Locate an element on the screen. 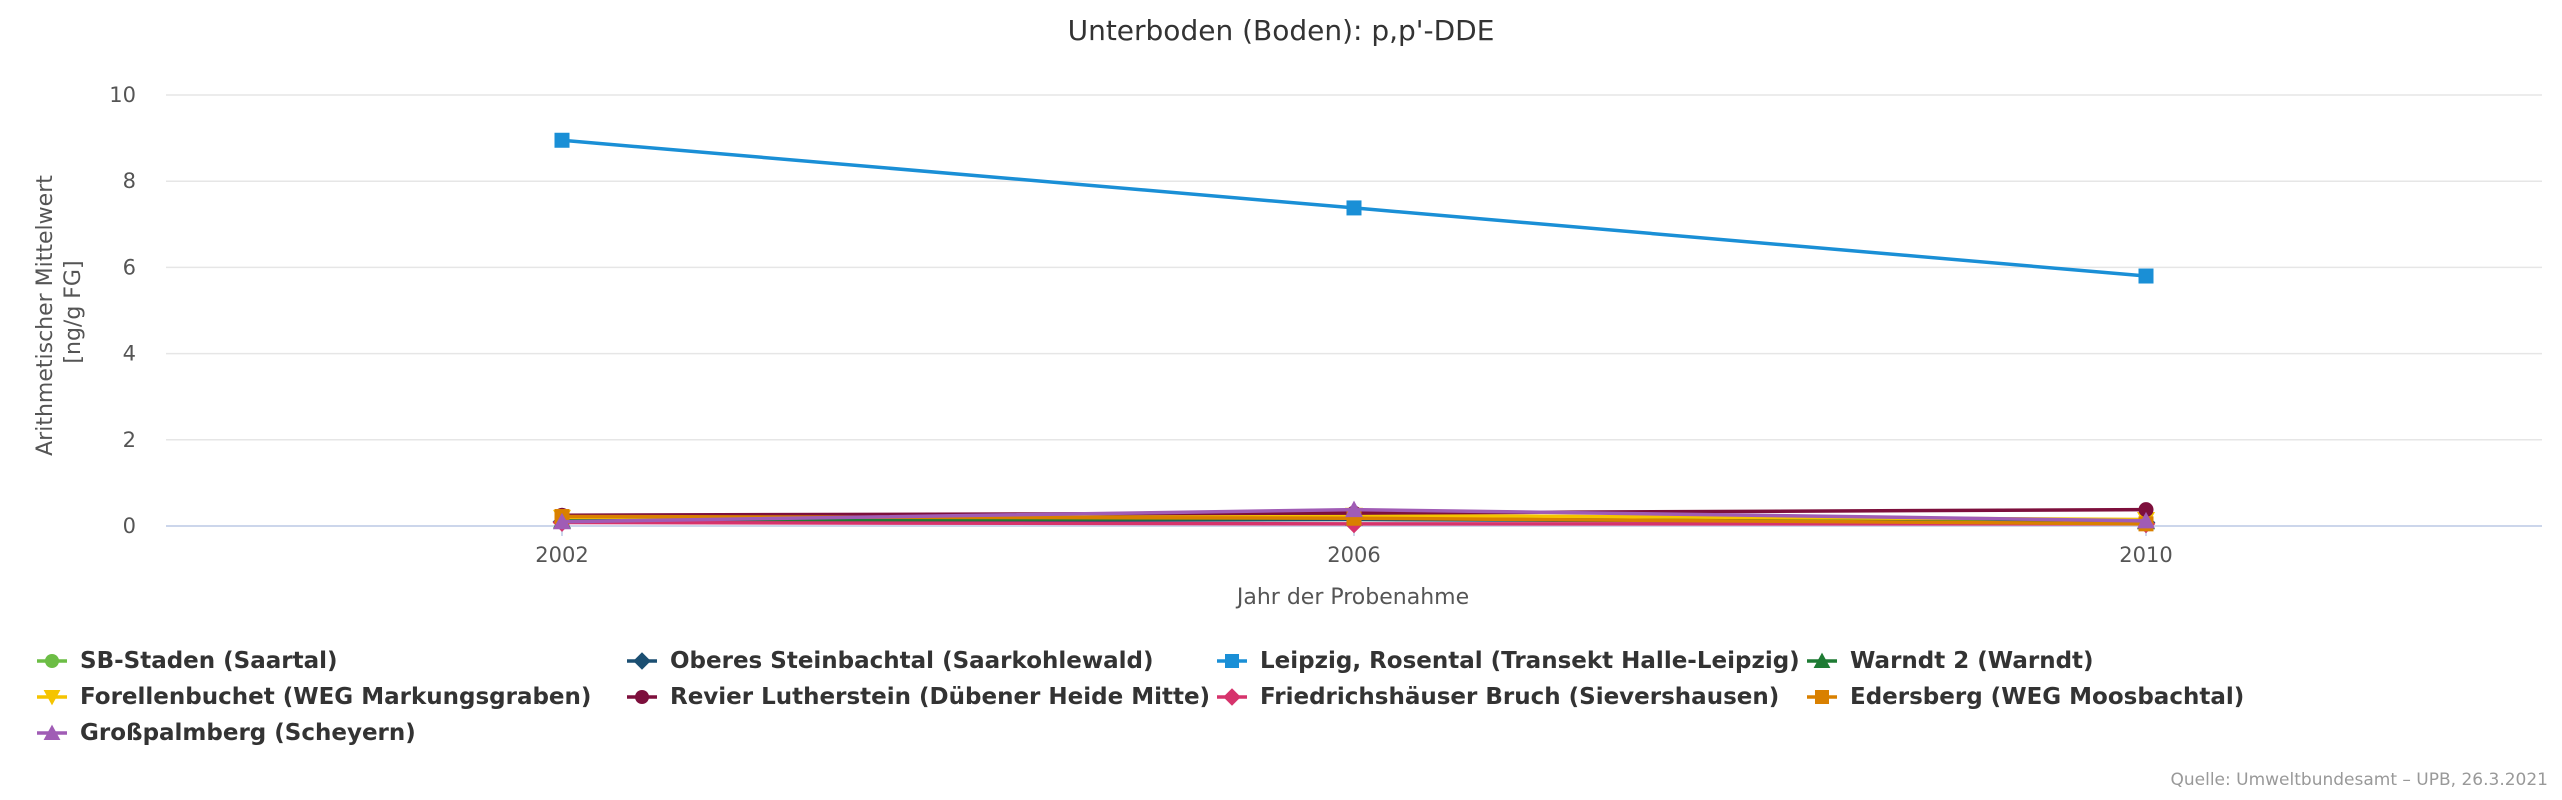 This screenshot has width=2562, height=800. legend-item: Friedrichshäuser Bruch (Sievershausen) is located at coordinates (1497, 697).